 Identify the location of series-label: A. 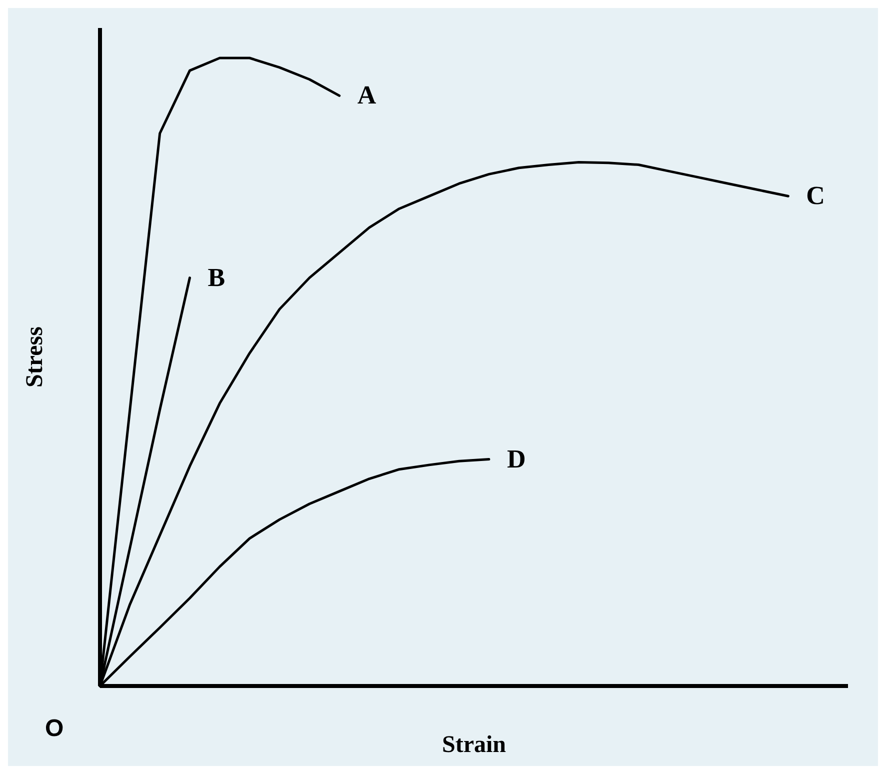
(366, 95).